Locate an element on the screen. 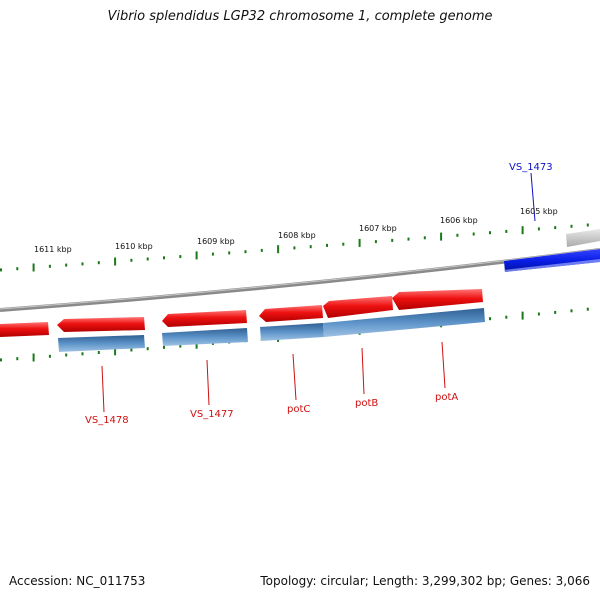 The width and height of the screenshot is (600, 600). tick-label-1607: 1607 kbp is located at coordinates (378, 228).